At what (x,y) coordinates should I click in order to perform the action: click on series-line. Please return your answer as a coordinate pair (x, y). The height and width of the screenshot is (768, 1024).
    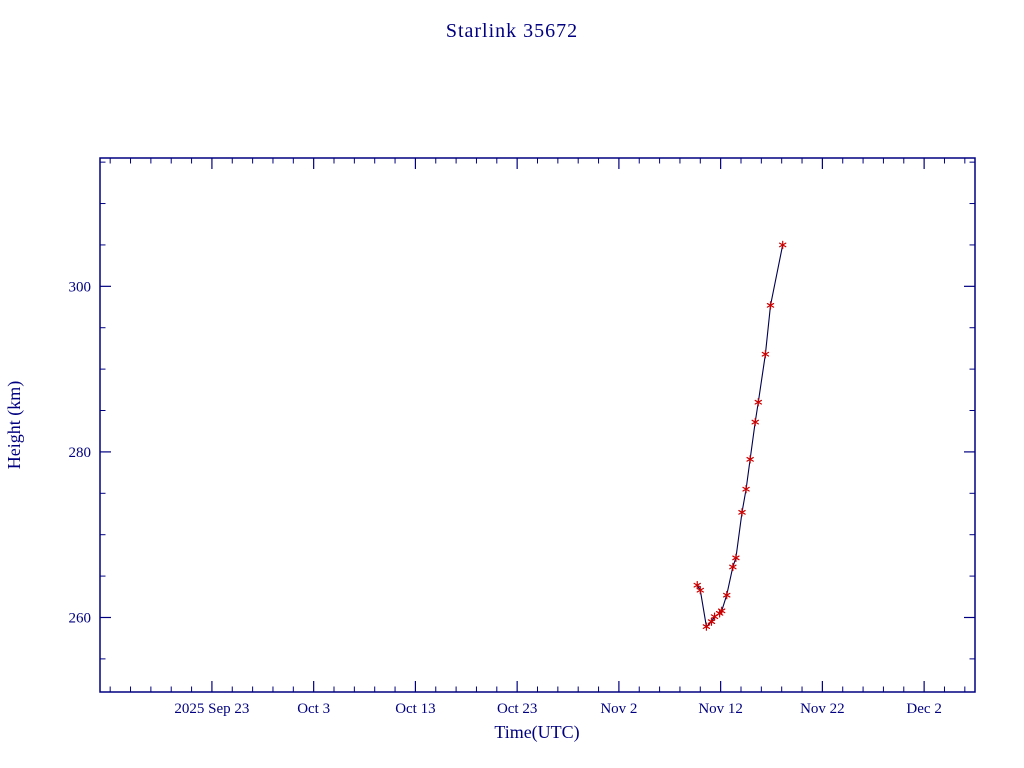
    Looking at the image, I should click on (740, 436).